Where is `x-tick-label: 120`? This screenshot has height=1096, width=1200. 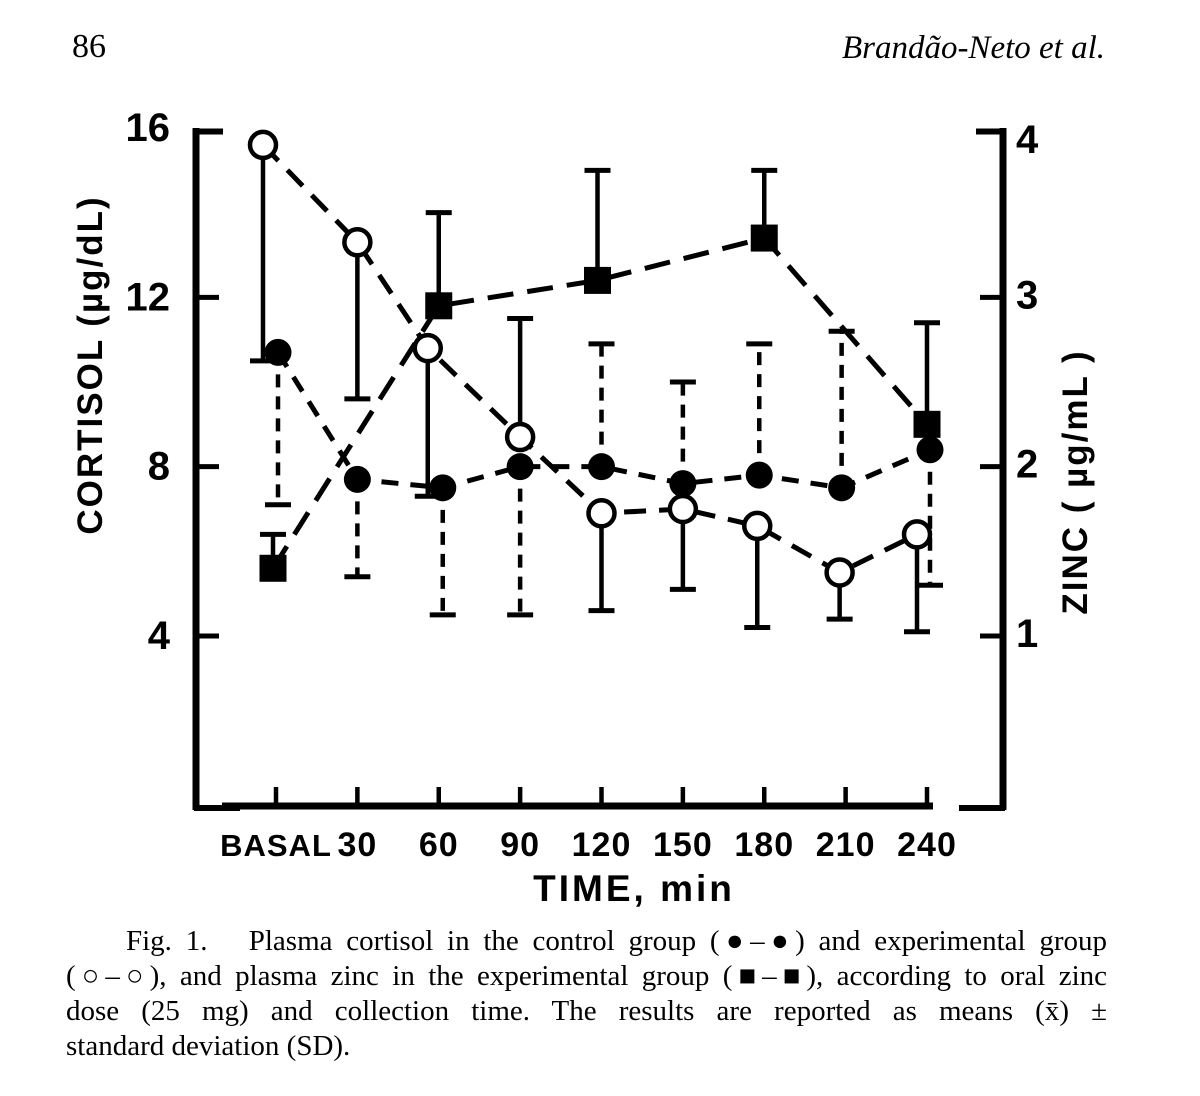 x-tick-label: 120 is located at coordinates (602, 845).